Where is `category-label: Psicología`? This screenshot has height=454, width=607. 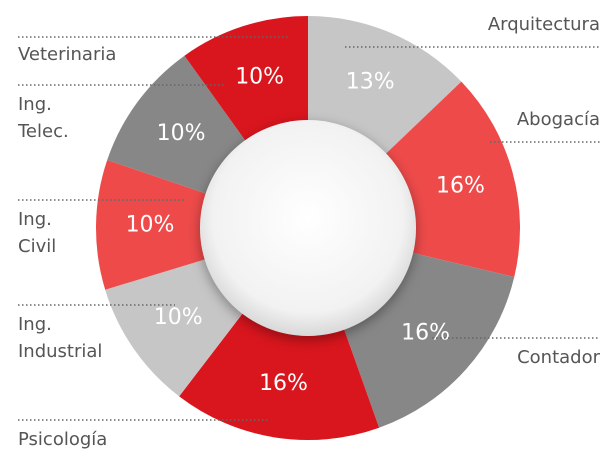 category-label: Psicología is located at coordinates (63, 439).